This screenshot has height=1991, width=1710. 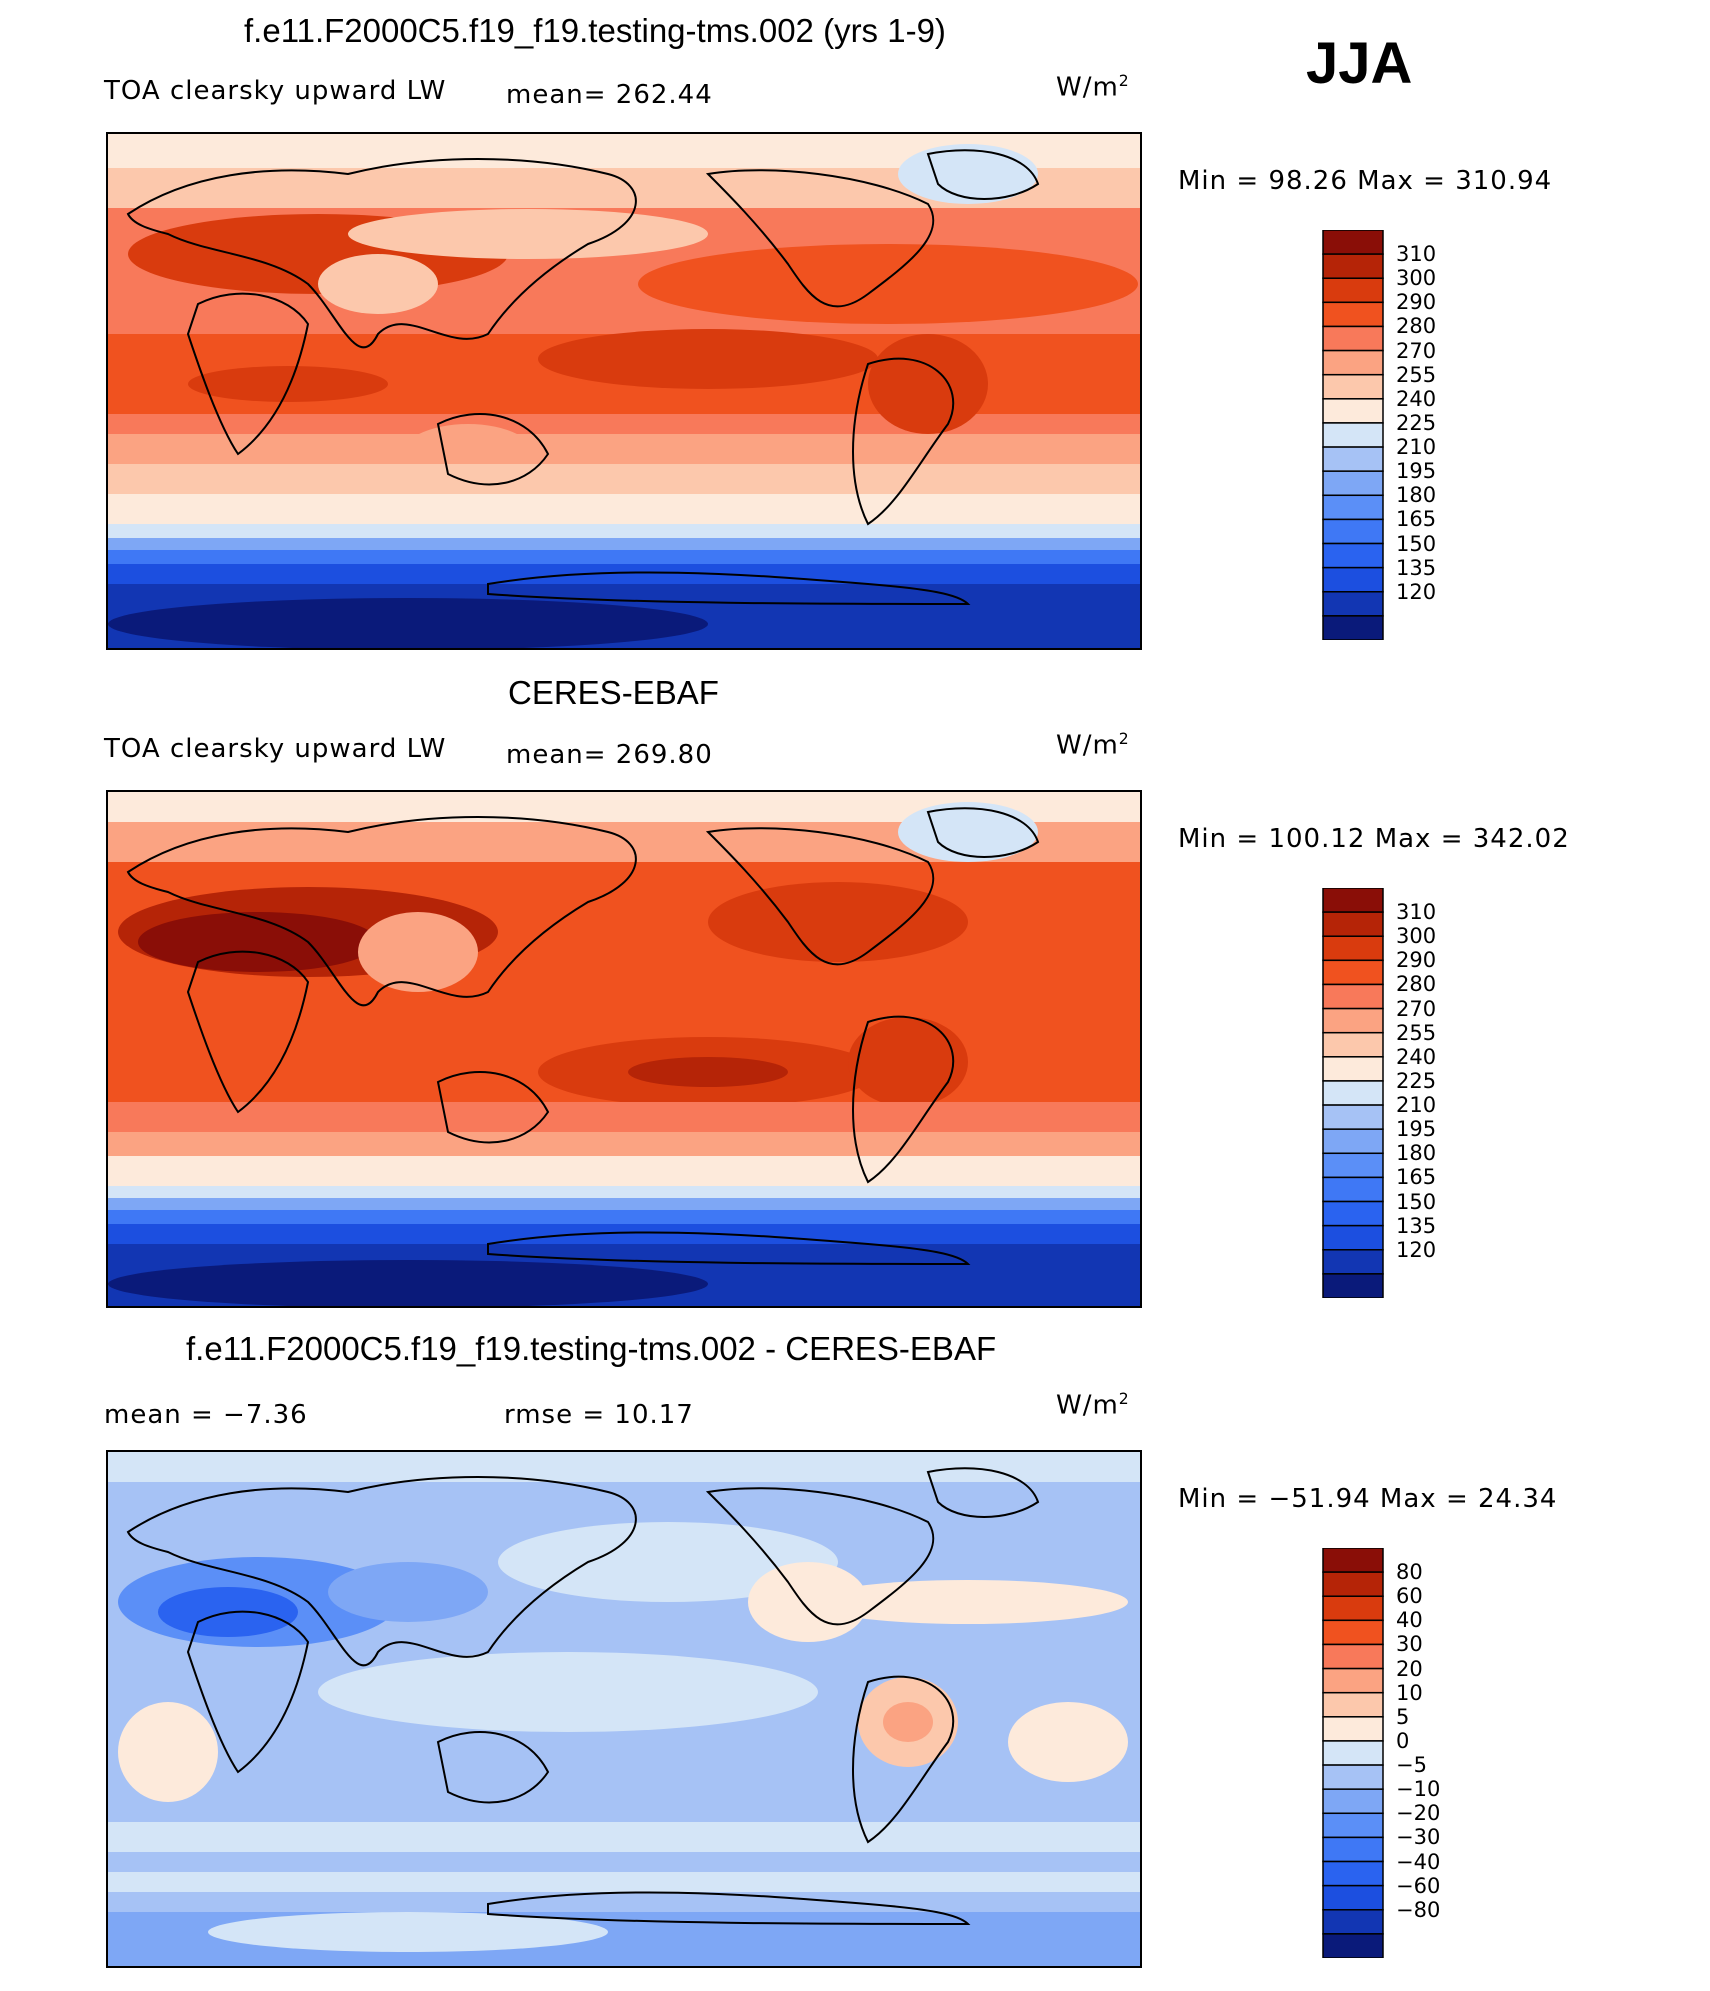 I want to click on panel3-colorbar, so click(x=1353, y=1753).